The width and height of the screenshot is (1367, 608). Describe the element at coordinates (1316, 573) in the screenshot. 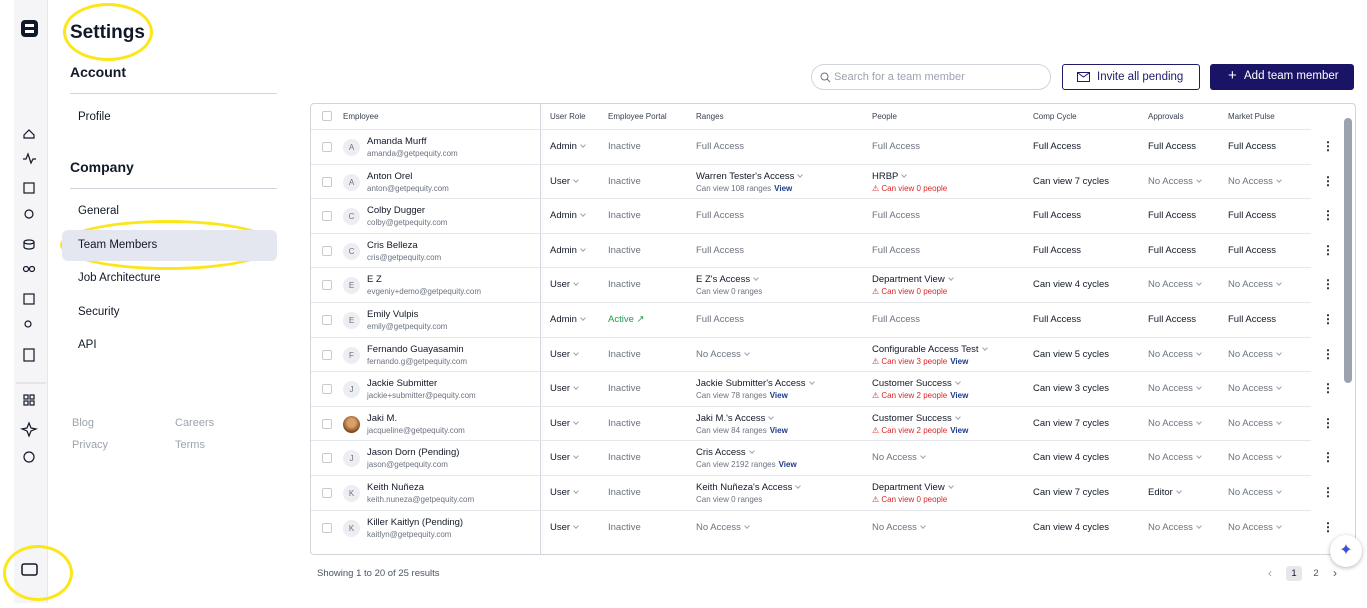

I see `page-button: 2` at that location.